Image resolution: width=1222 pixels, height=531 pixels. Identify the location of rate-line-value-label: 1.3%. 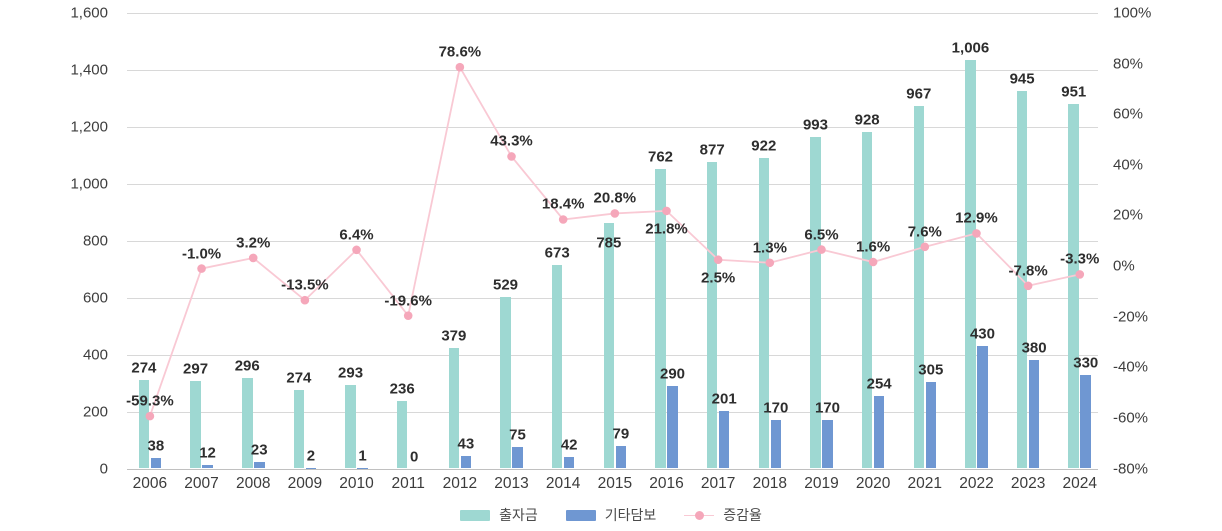
(769, 248).